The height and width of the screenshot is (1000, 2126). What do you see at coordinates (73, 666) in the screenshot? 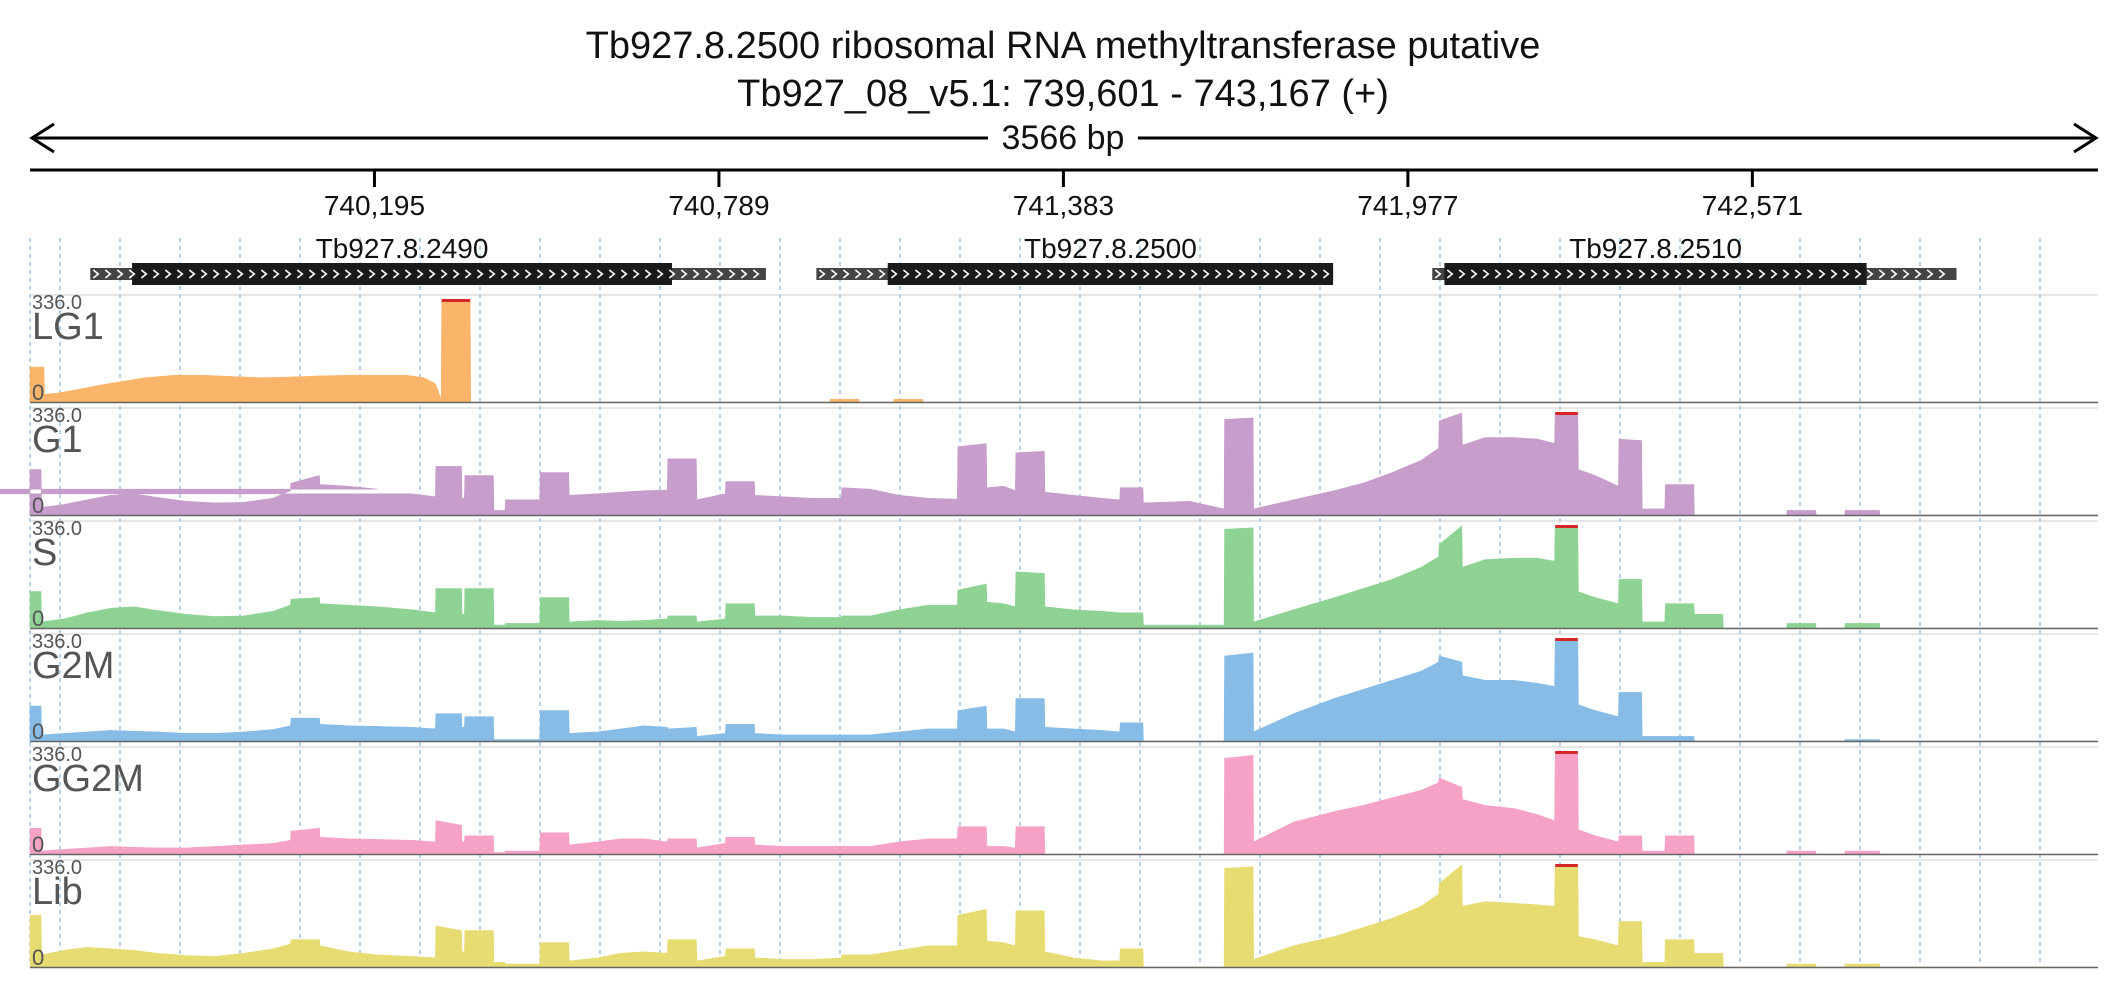
I see `track-label: G2M` at bounding box center [73, 666].